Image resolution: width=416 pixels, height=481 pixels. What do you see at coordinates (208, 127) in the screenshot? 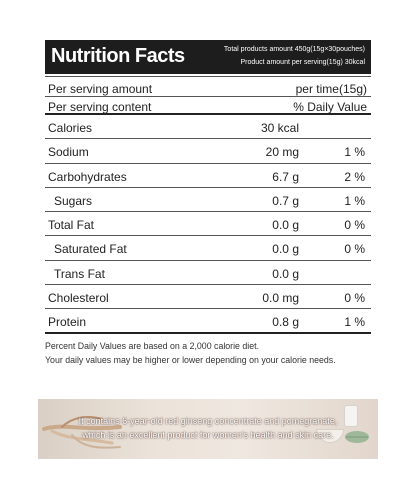
I see `nutrient-row-calories: Calories 30 kcal` at bounding box center [208, 127].